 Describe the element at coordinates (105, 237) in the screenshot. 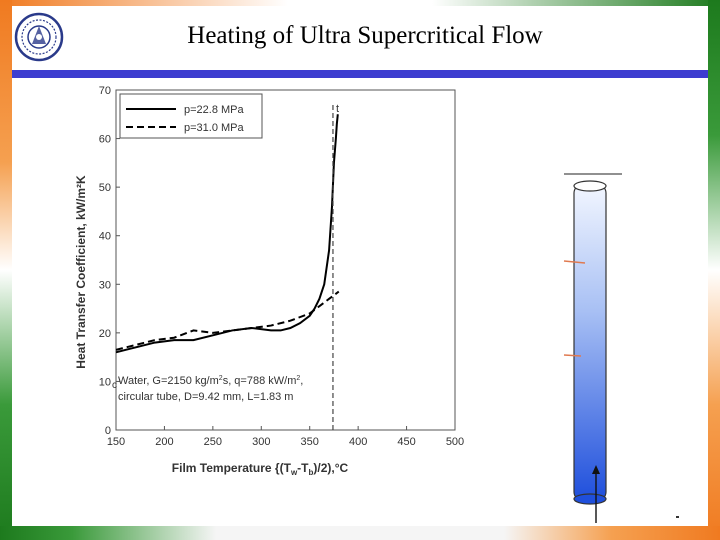

I see `y-tick-label: 40` at that location.